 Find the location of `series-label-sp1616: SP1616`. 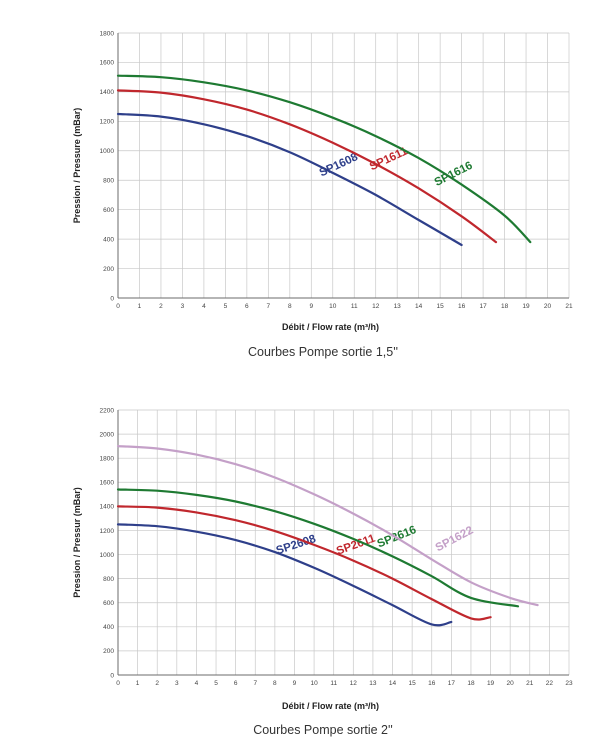

series-label-sp1616: SP1616 is located at coordinates (454, 174).